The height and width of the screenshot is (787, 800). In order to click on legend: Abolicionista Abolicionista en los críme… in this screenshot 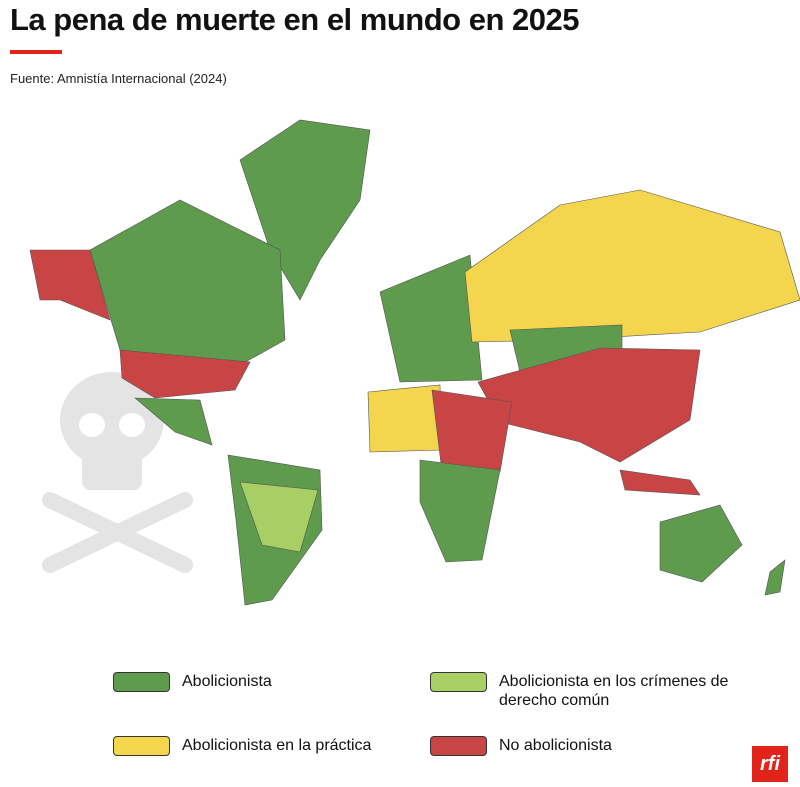, I will do `click(400, 718)`.